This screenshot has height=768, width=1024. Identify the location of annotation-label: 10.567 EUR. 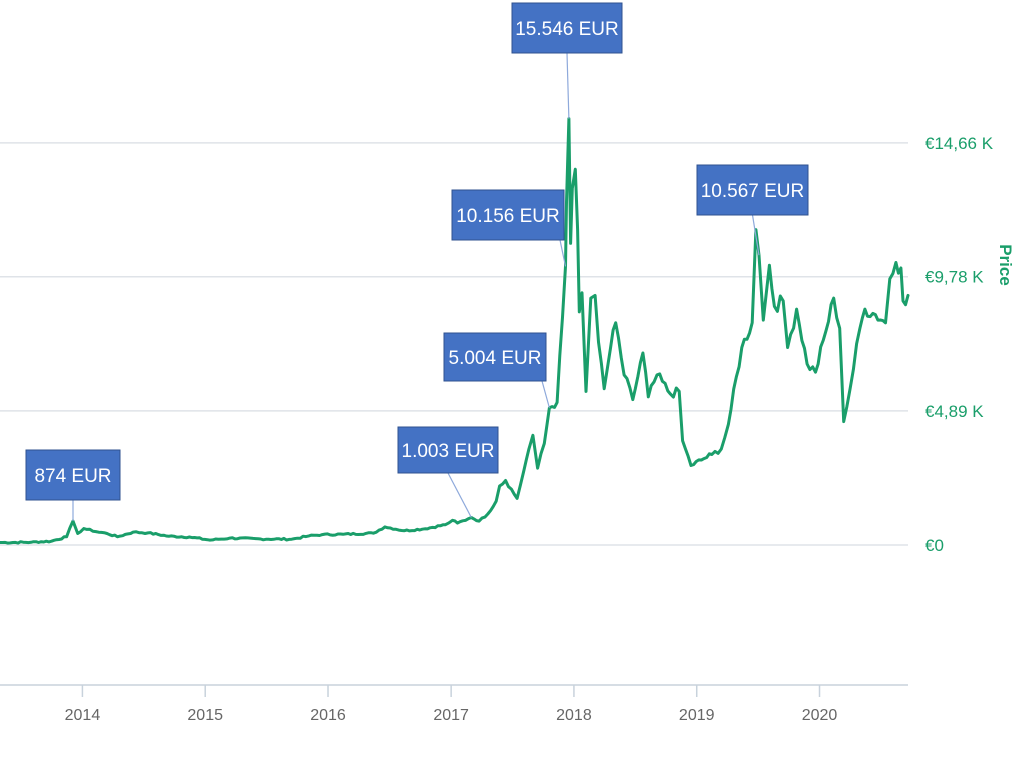
(753, 191).